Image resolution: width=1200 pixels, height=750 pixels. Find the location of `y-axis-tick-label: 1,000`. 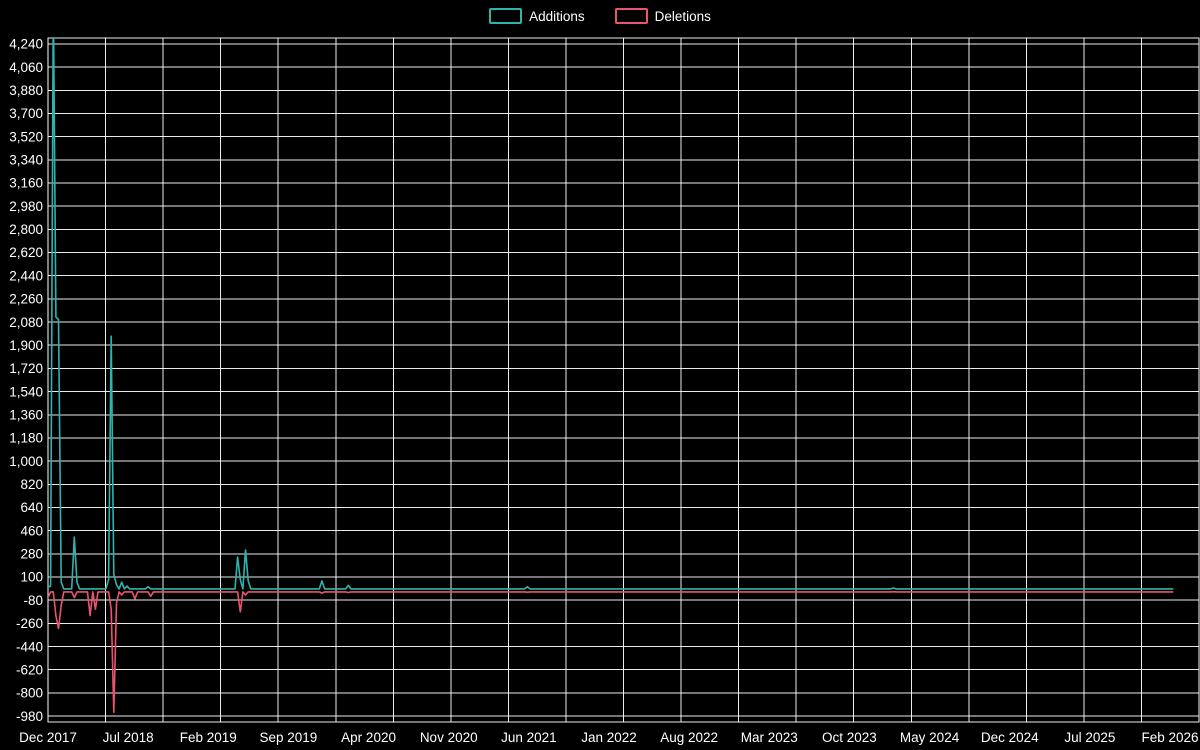

y-axis-tick-label: 1,000 is located at coordinates (26, 461).